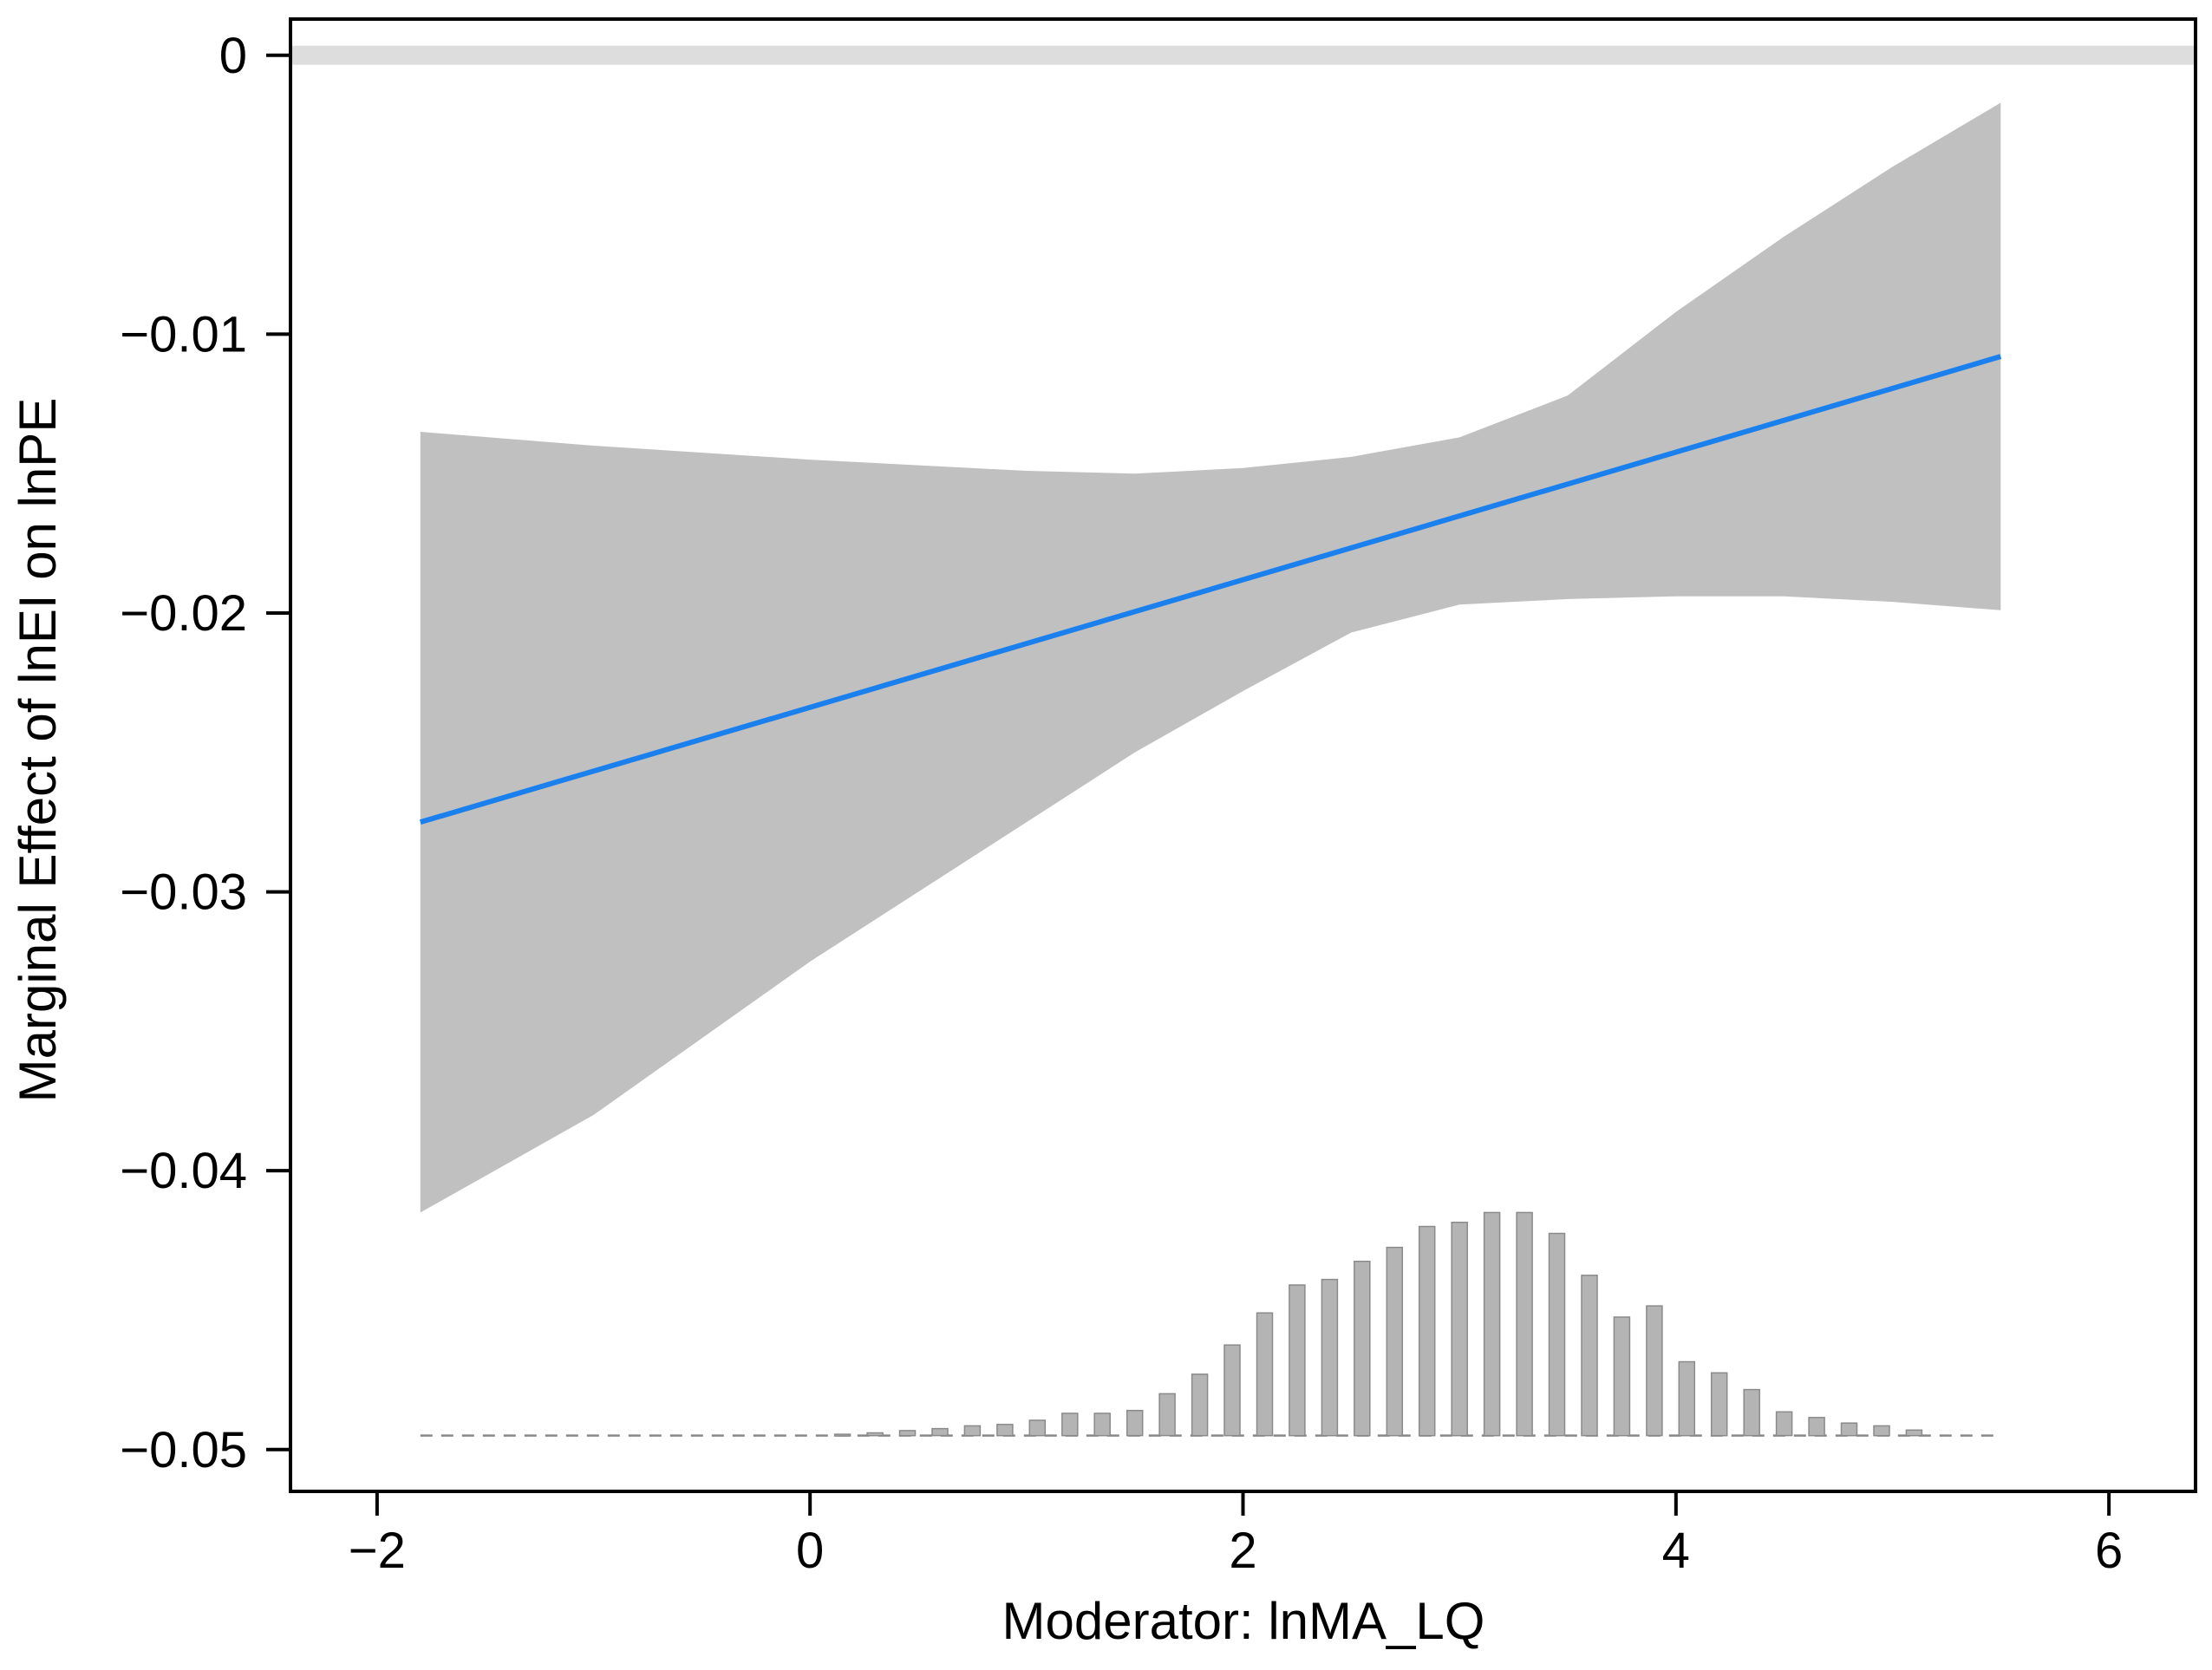  I want to click on x-axis-title: Moderator: lnMA_LQ, so click(1243, 1621).